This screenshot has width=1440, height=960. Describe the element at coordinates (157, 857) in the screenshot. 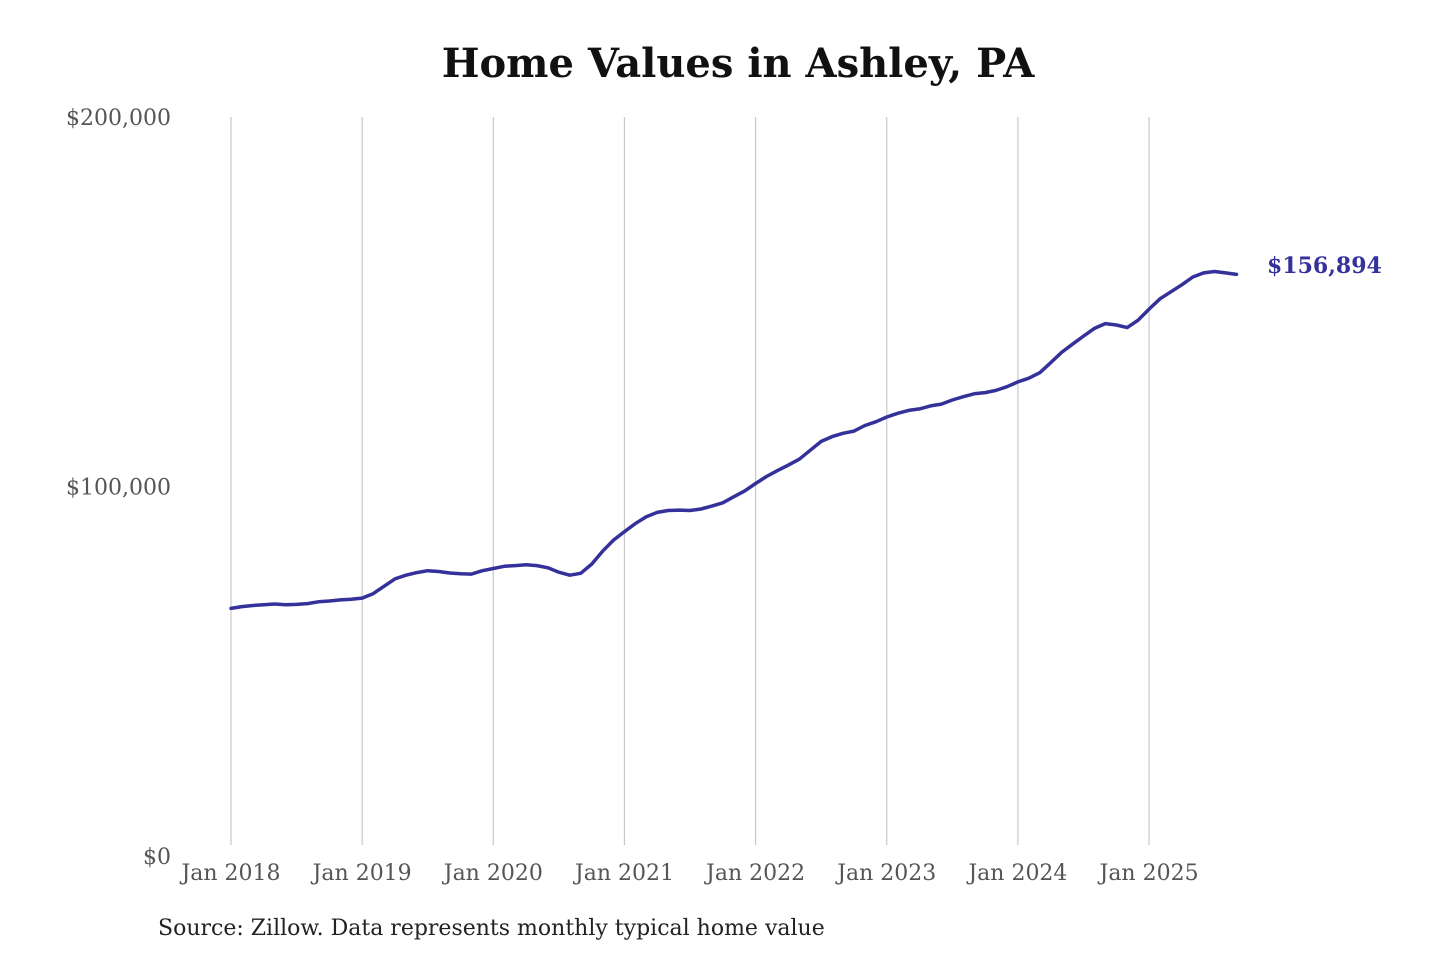

I see `y-tick-label: $0` at that location.